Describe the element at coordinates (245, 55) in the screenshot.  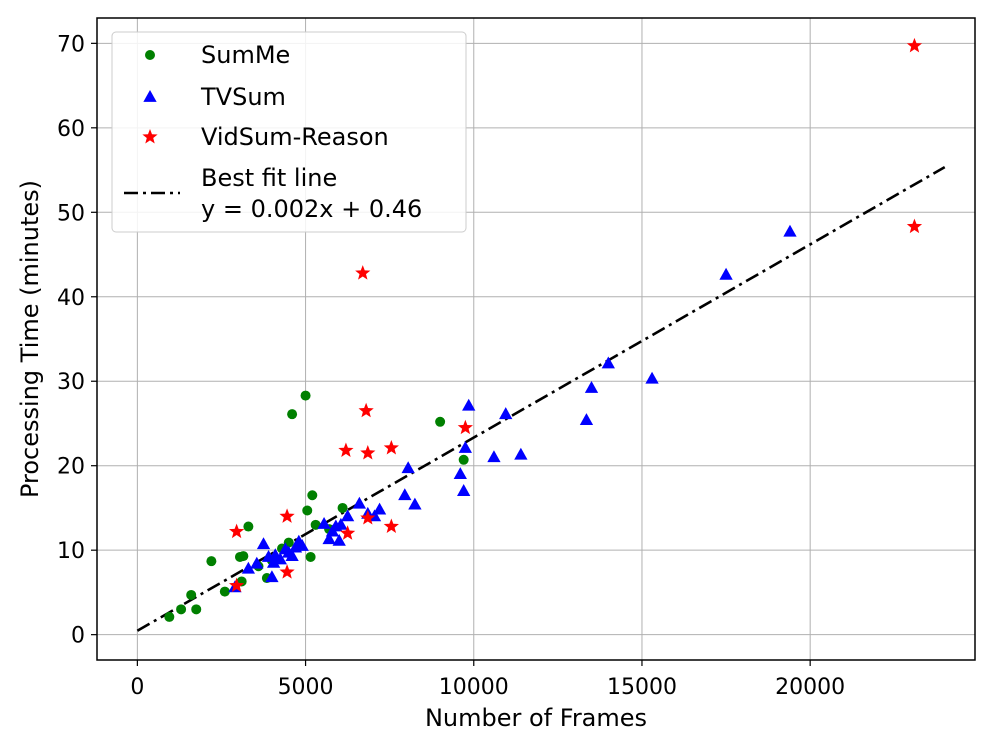
I see `legend-label-summe: SumMe` at that location.